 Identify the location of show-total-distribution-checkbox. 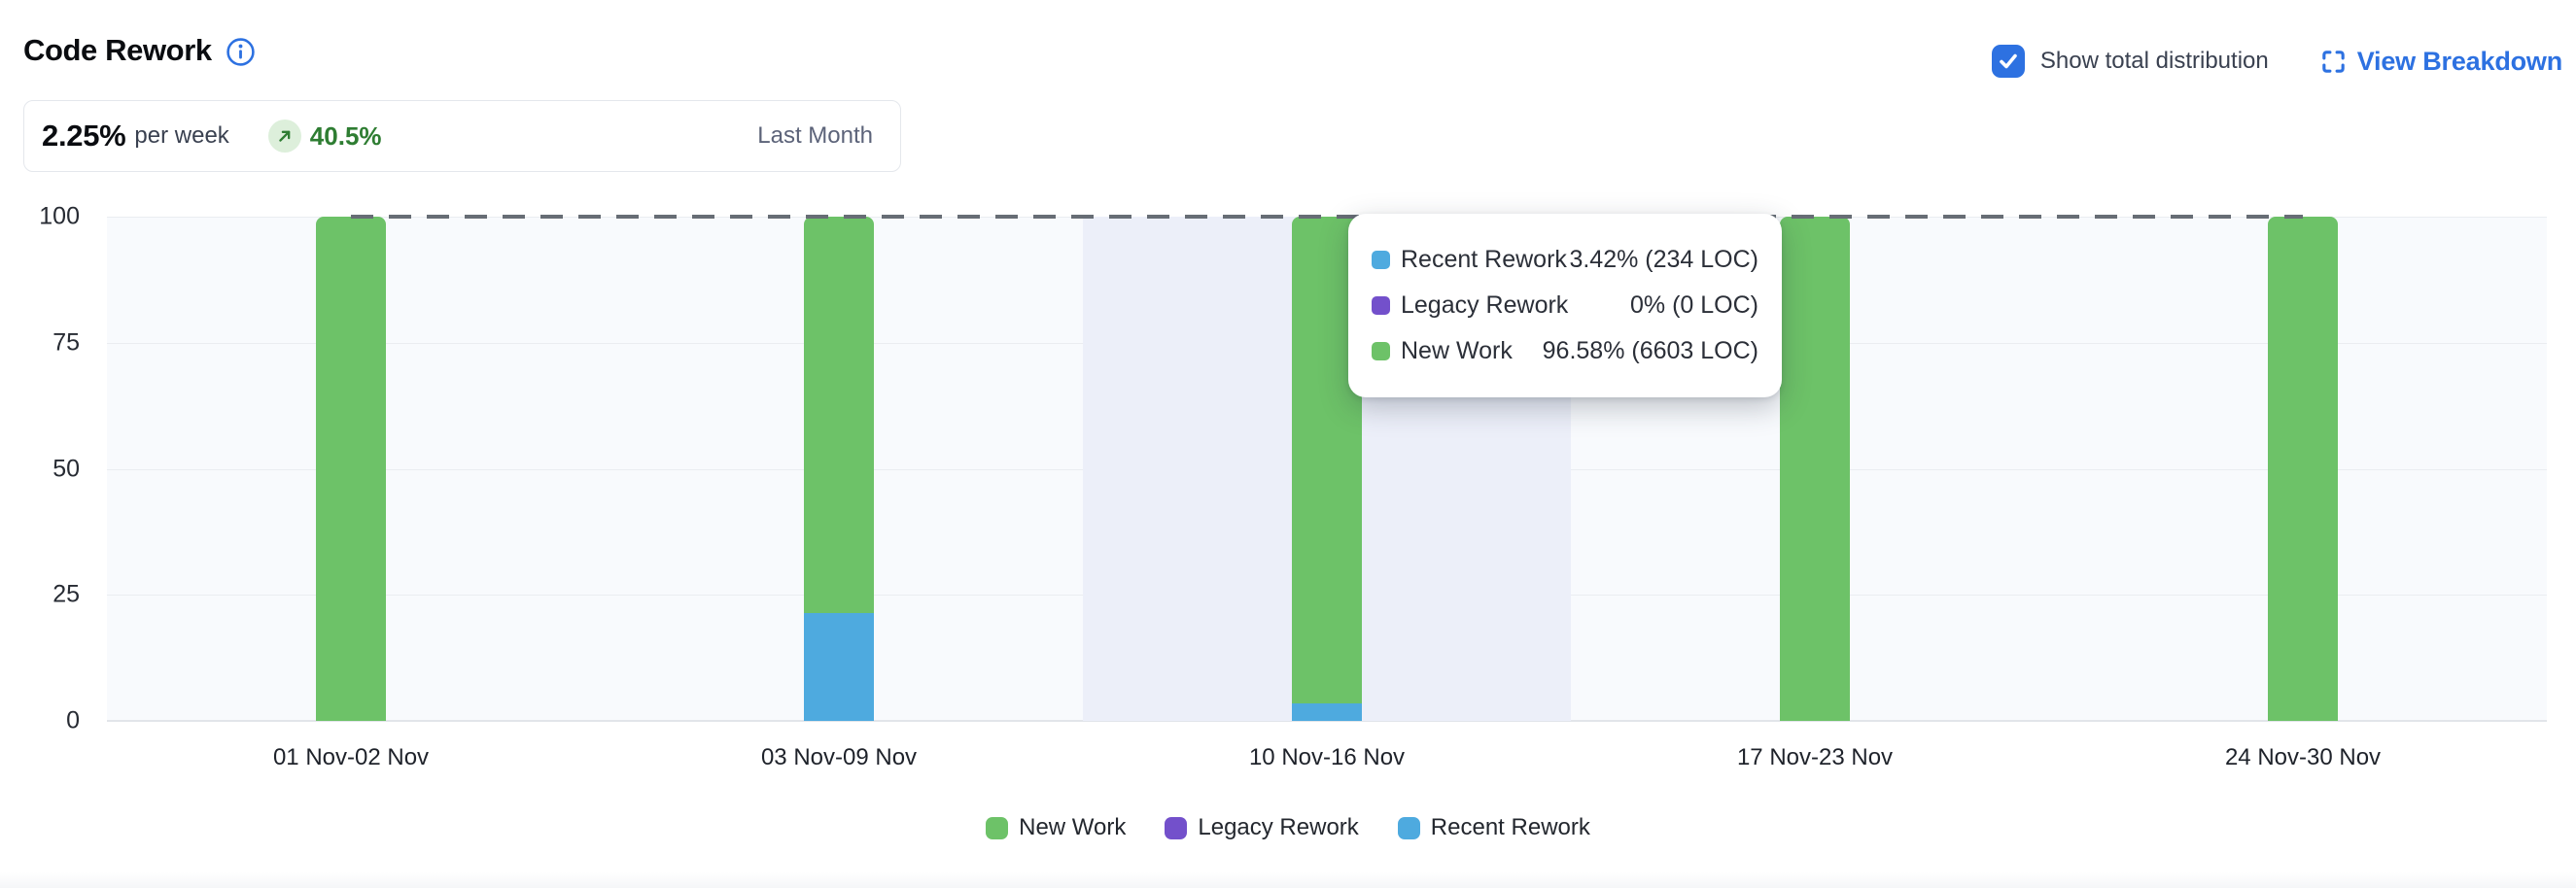
(2008, 61).